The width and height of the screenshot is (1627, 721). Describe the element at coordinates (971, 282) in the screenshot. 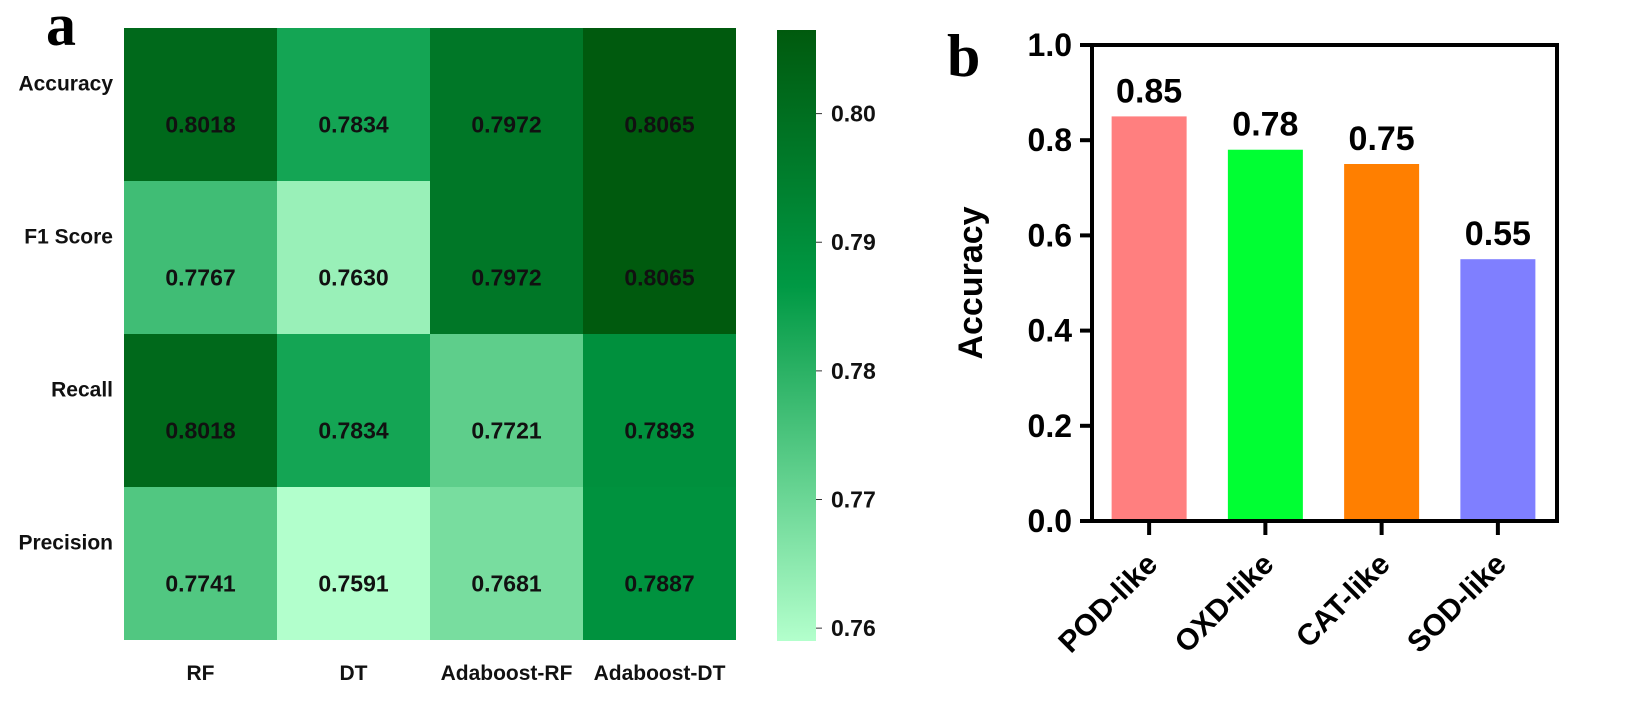

I see `y-axis-label: Accuracy` at that location.